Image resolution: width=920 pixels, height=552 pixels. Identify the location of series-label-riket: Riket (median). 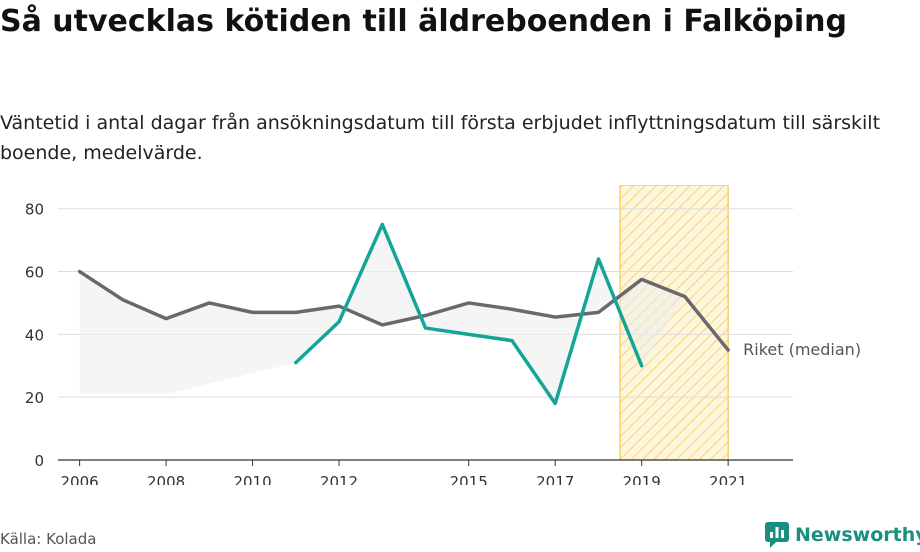
(802, 349).